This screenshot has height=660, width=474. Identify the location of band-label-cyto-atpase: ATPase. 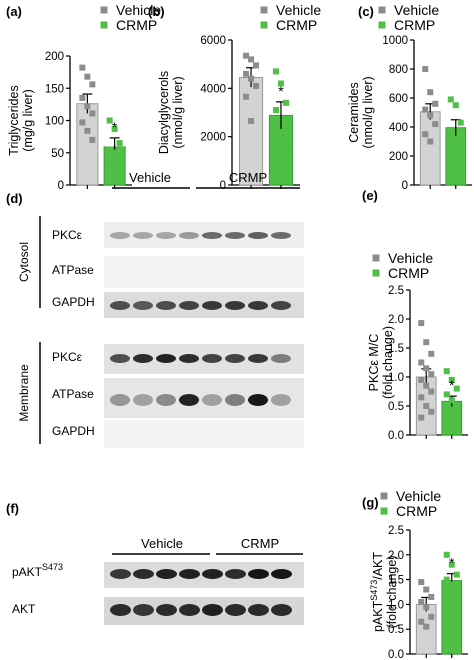
(73, 270).